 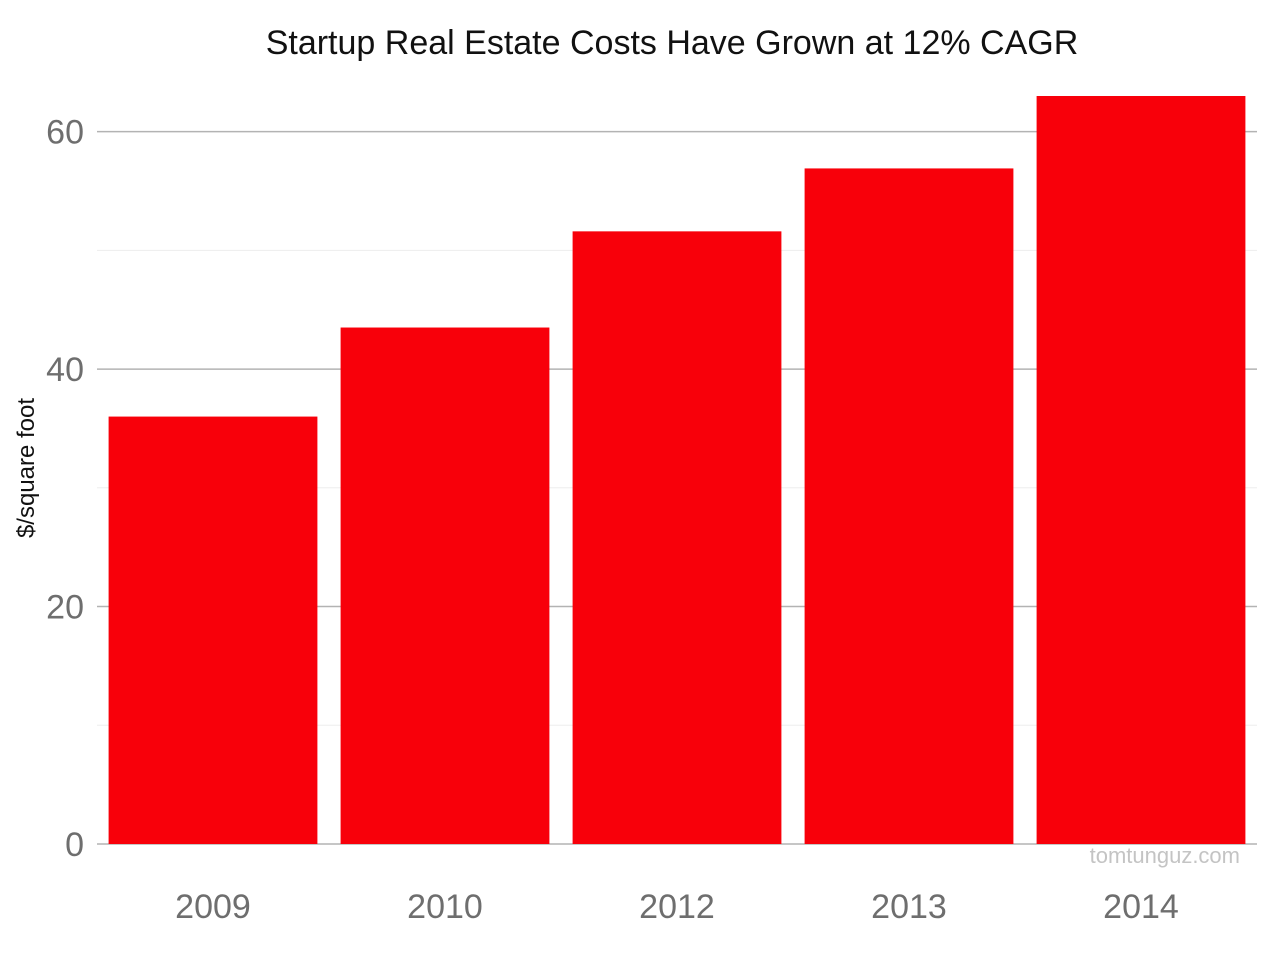 I want to click on x-tick-label: 2013, so click(x=909, y=907).